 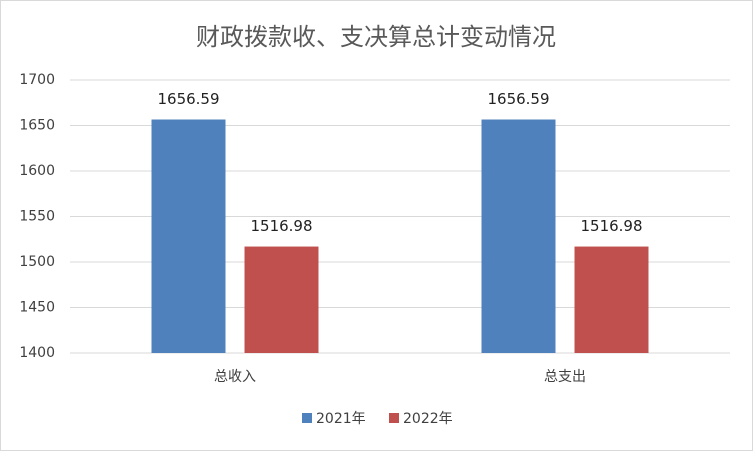 What do you see at coordinates (376, 37) in the screenshot?
I see `chart-title: 财政拨款收、支决算总计变动情况` at bounding box center [376, 37].